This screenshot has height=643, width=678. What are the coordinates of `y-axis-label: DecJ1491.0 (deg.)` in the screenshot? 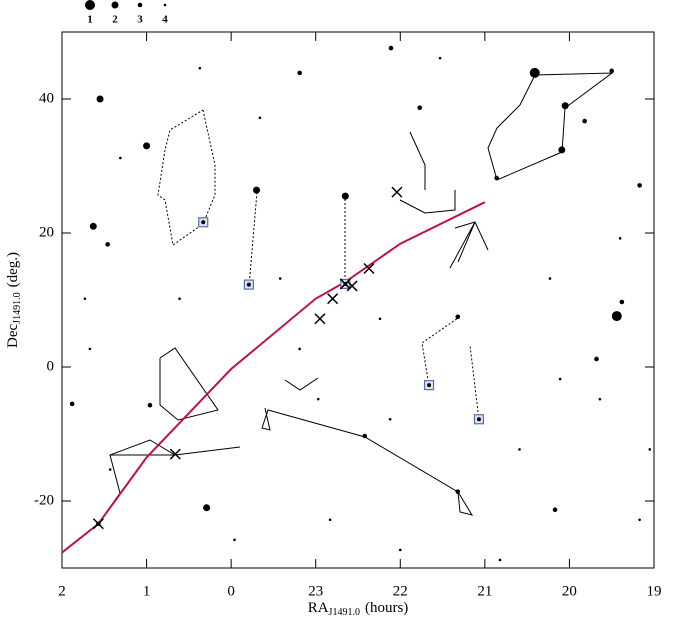 It's located at (14, 300).